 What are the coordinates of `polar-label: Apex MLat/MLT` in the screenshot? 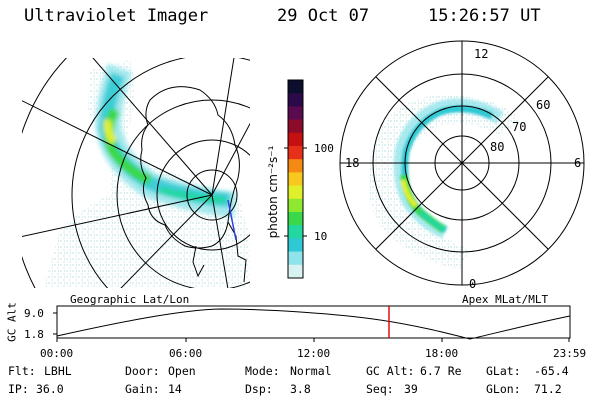 It's located at (505, 299).